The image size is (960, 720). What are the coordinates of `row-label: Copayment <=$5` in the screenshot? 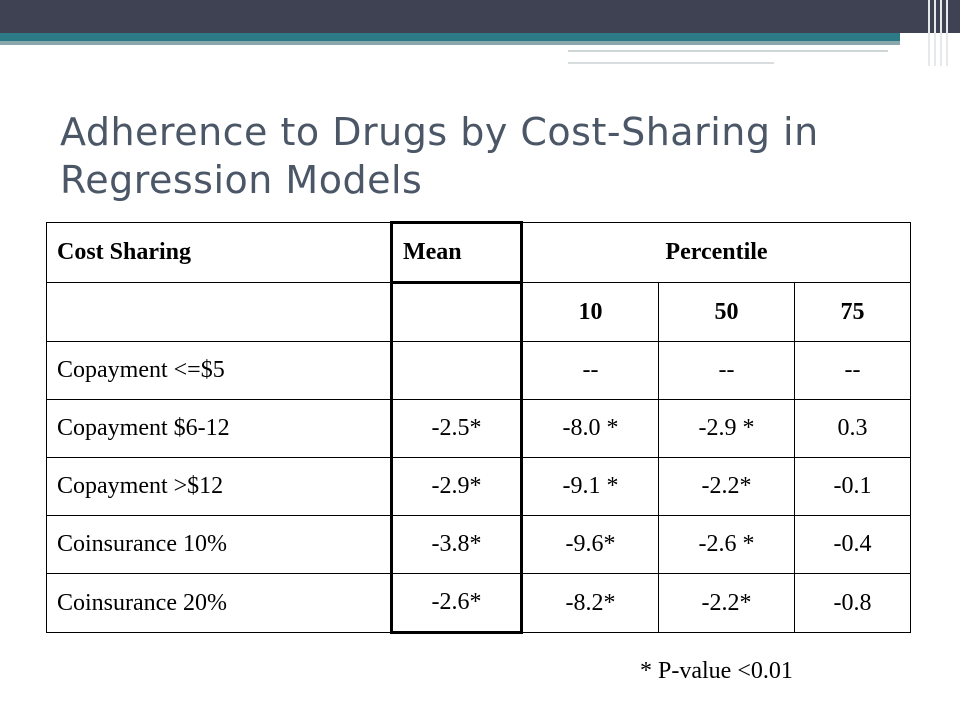 It's located at (219, 370).